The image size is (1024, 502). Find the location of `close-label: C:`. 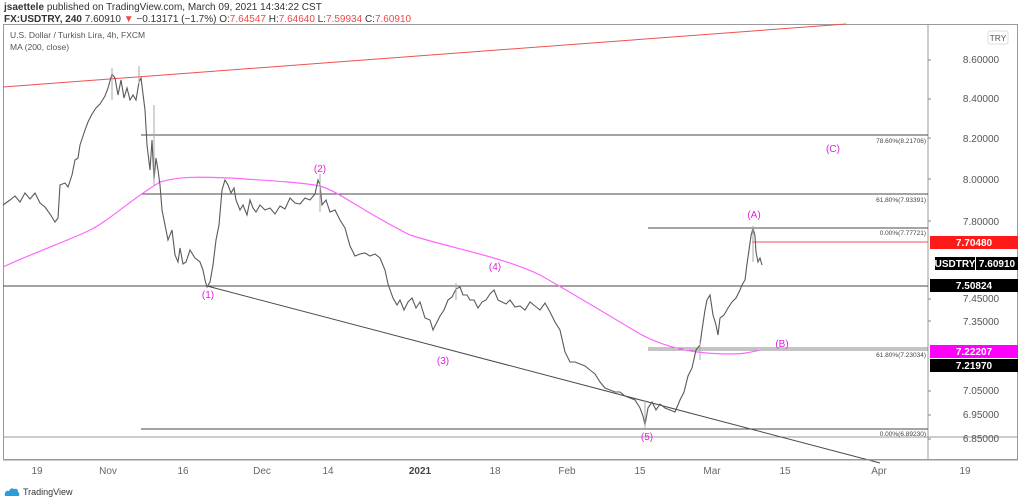

close-label: C: is located at coordinates (369, 19).